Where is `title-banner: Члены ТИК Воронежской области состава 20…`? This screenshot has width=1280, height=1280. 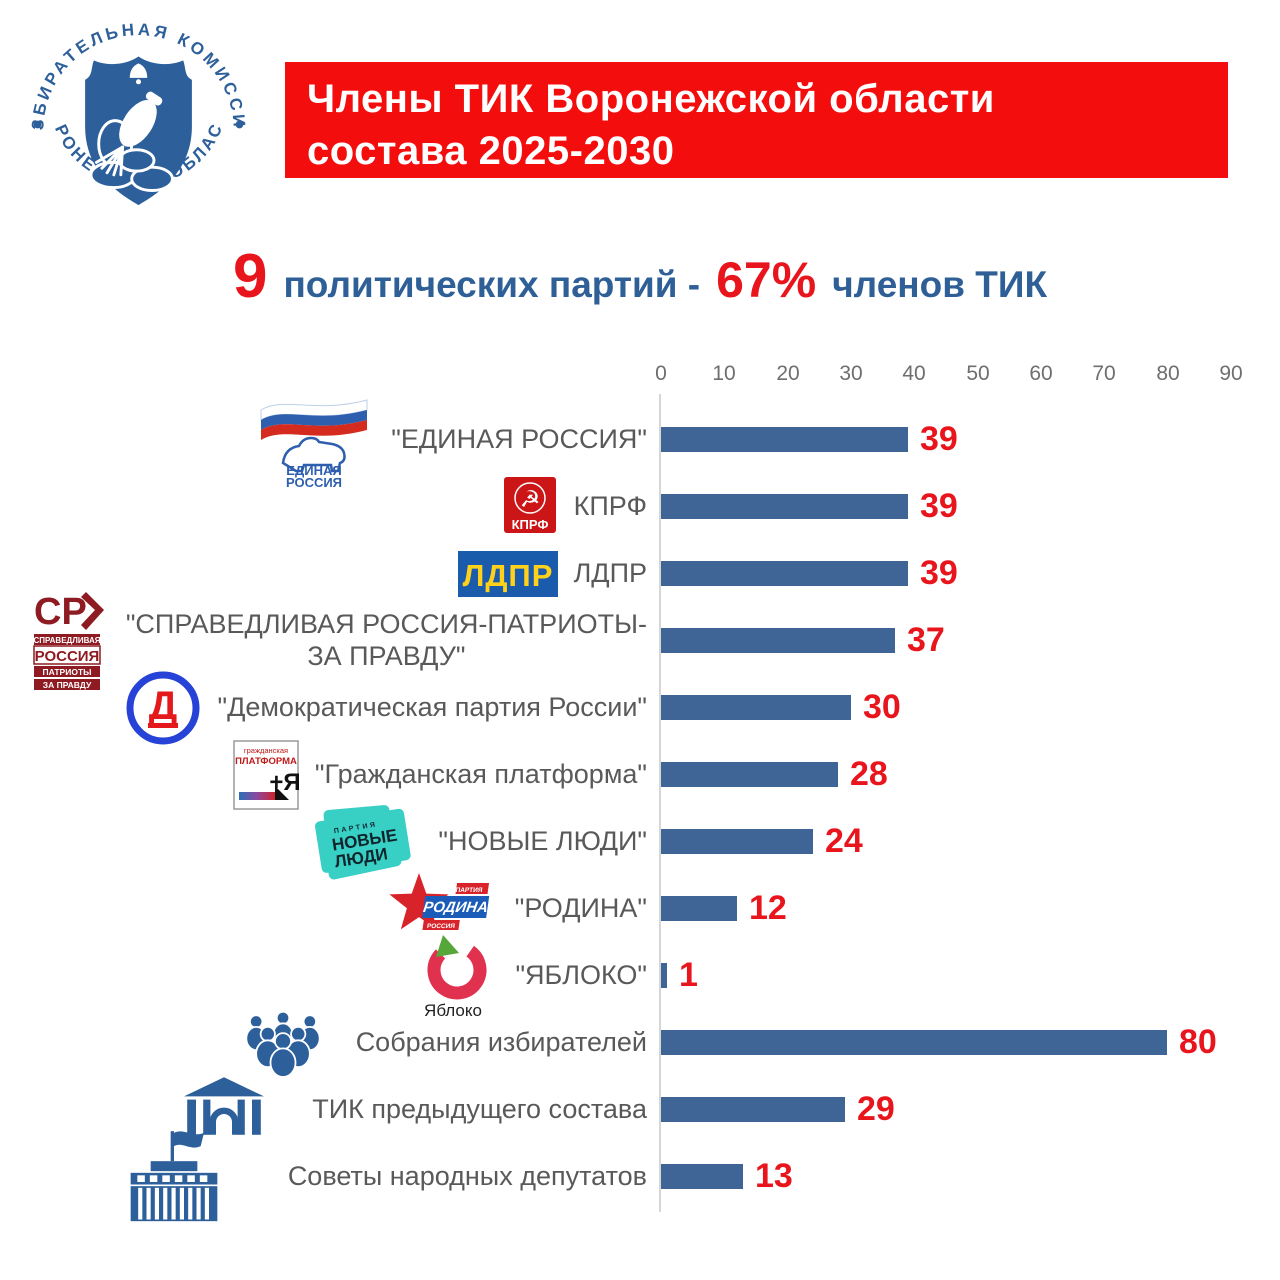 title-banner: Члены ТИК Воронежской области состава 20… is located at coordinates (756, 120).